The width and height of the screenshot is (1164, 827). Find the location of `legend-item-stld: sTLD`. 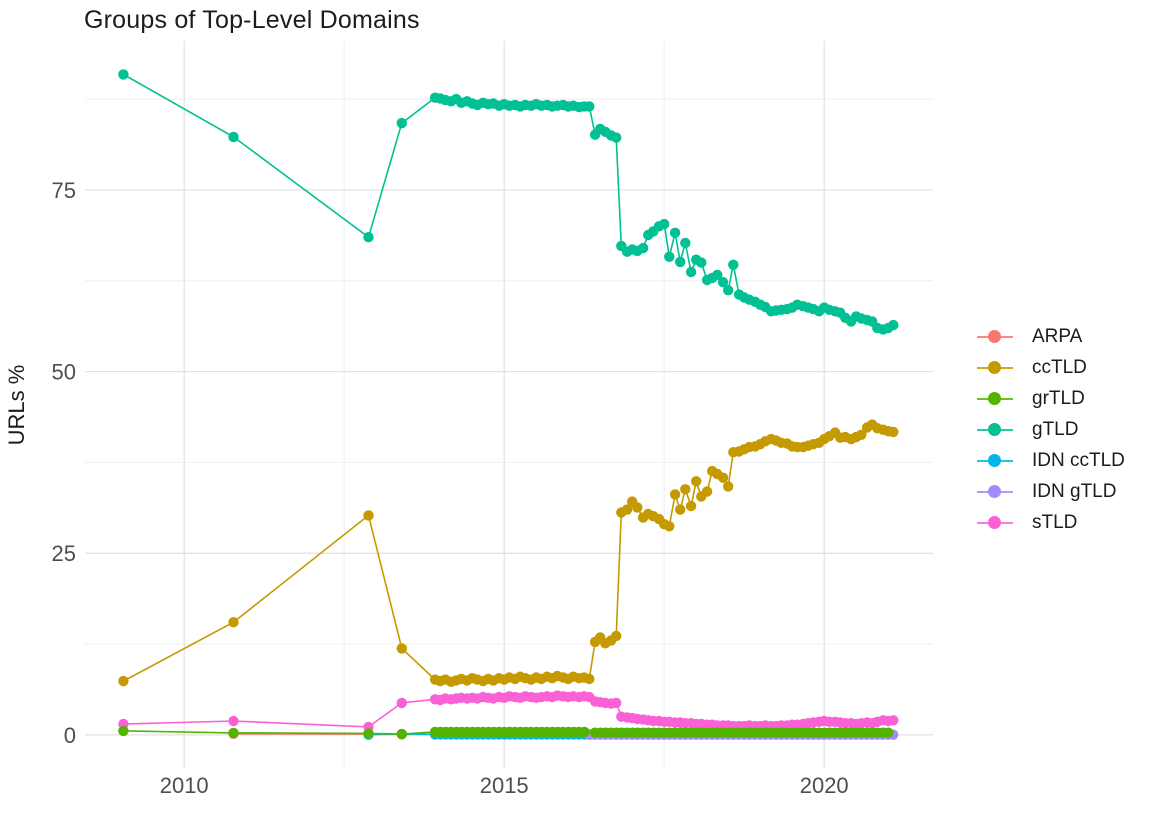

legend-item-stld: sTLD is located at coordinates (1051, 522).